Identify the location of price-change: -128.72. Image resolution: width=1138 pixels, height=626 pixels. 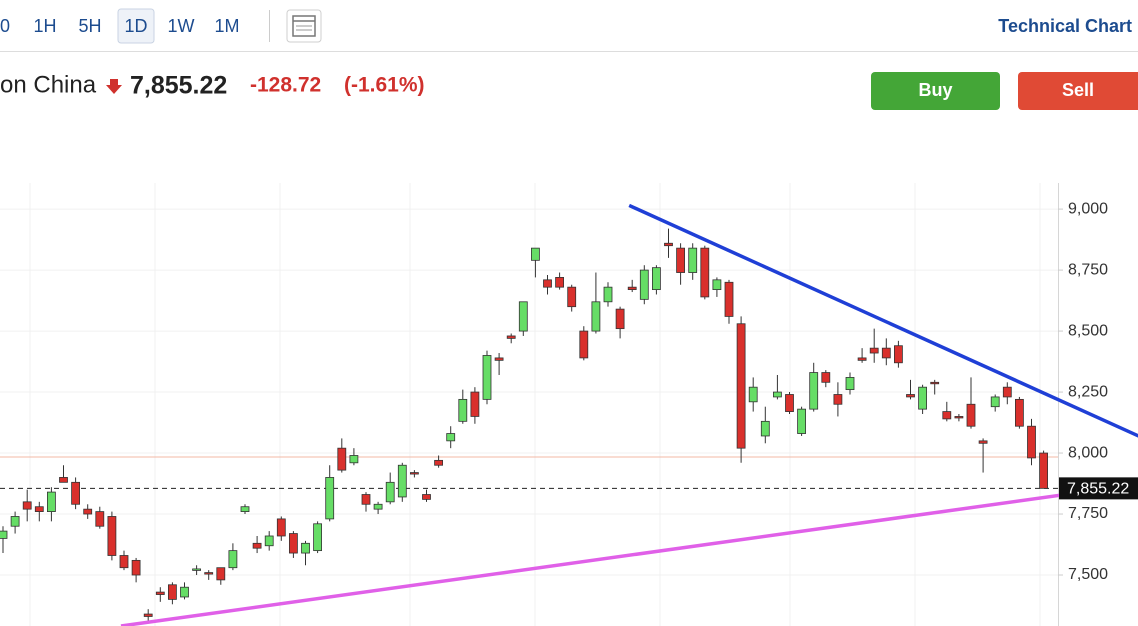
(285, 85).